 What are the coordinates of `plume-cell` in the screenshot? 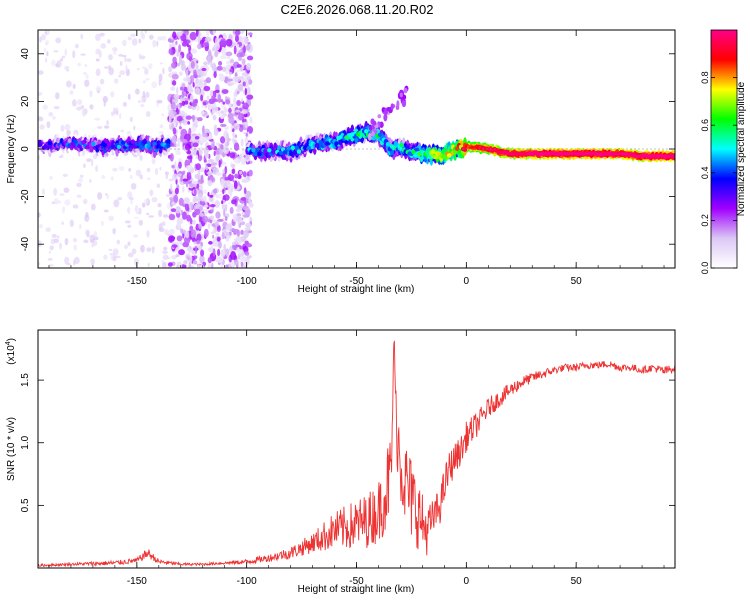 It's located at (392, 107).